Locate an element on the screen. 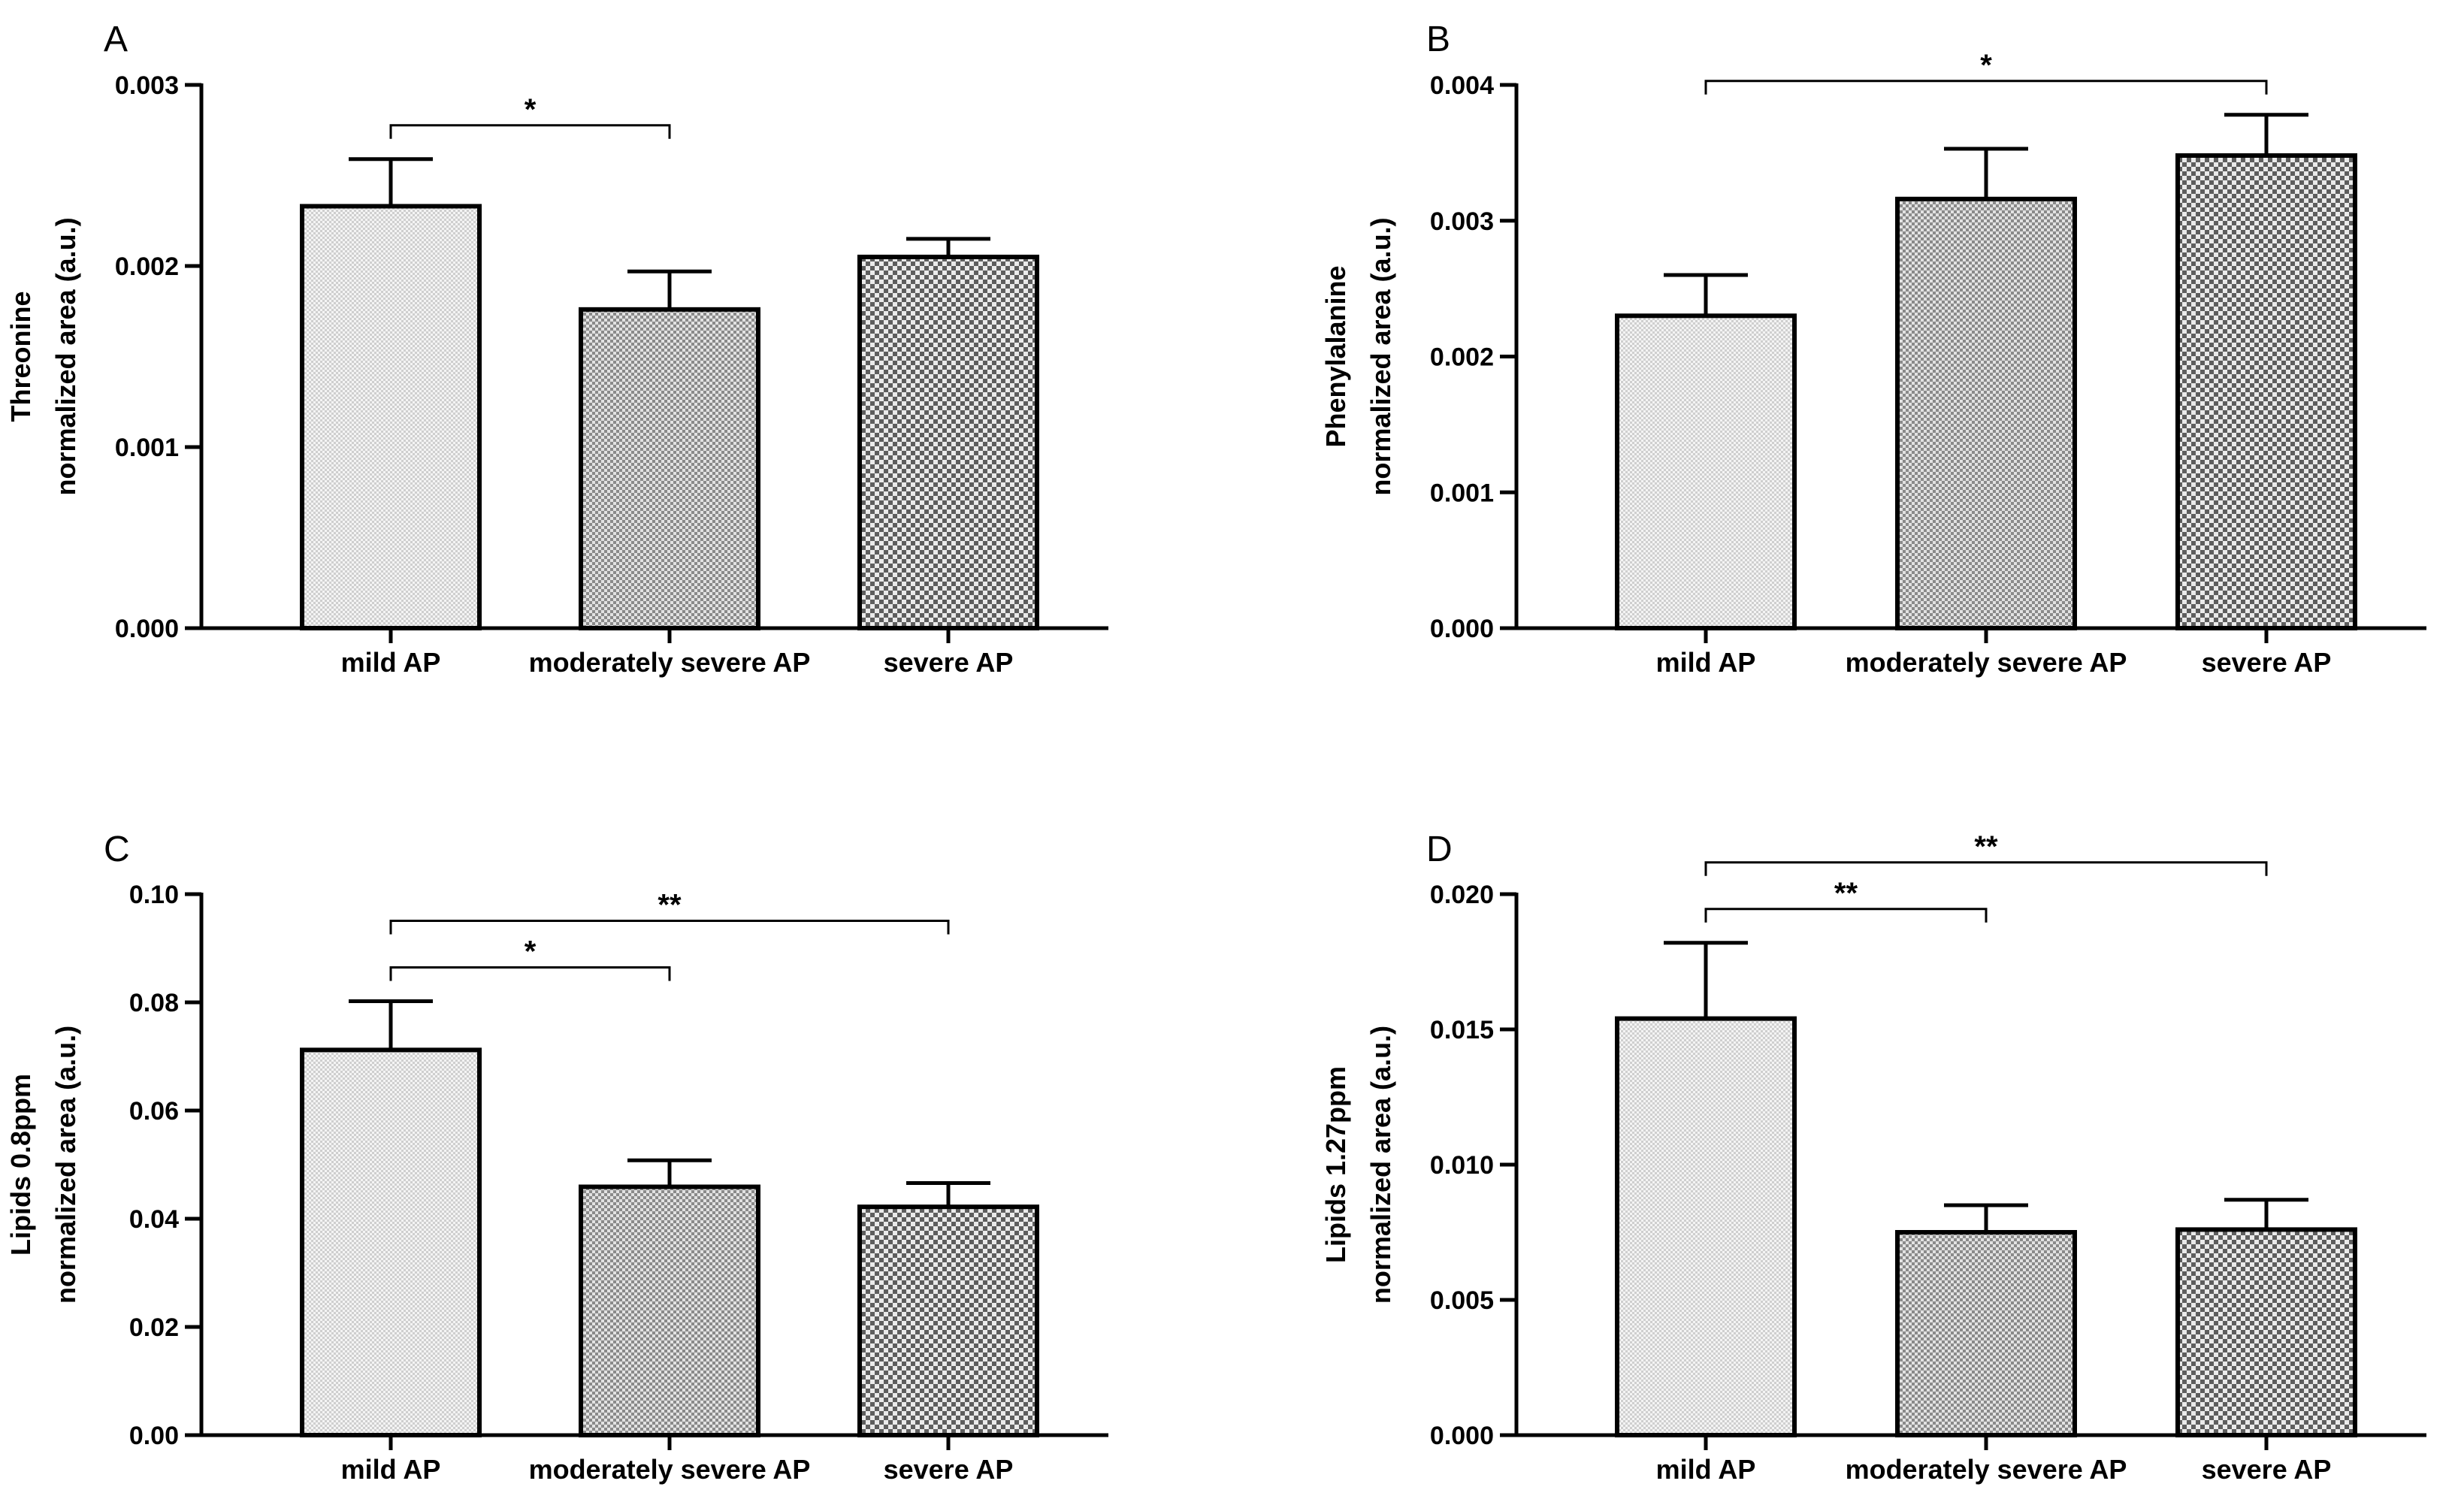 This screenshot has width=2464, height=1496. y-tick-label: 0.02 is located at coordinates (154, 1327).